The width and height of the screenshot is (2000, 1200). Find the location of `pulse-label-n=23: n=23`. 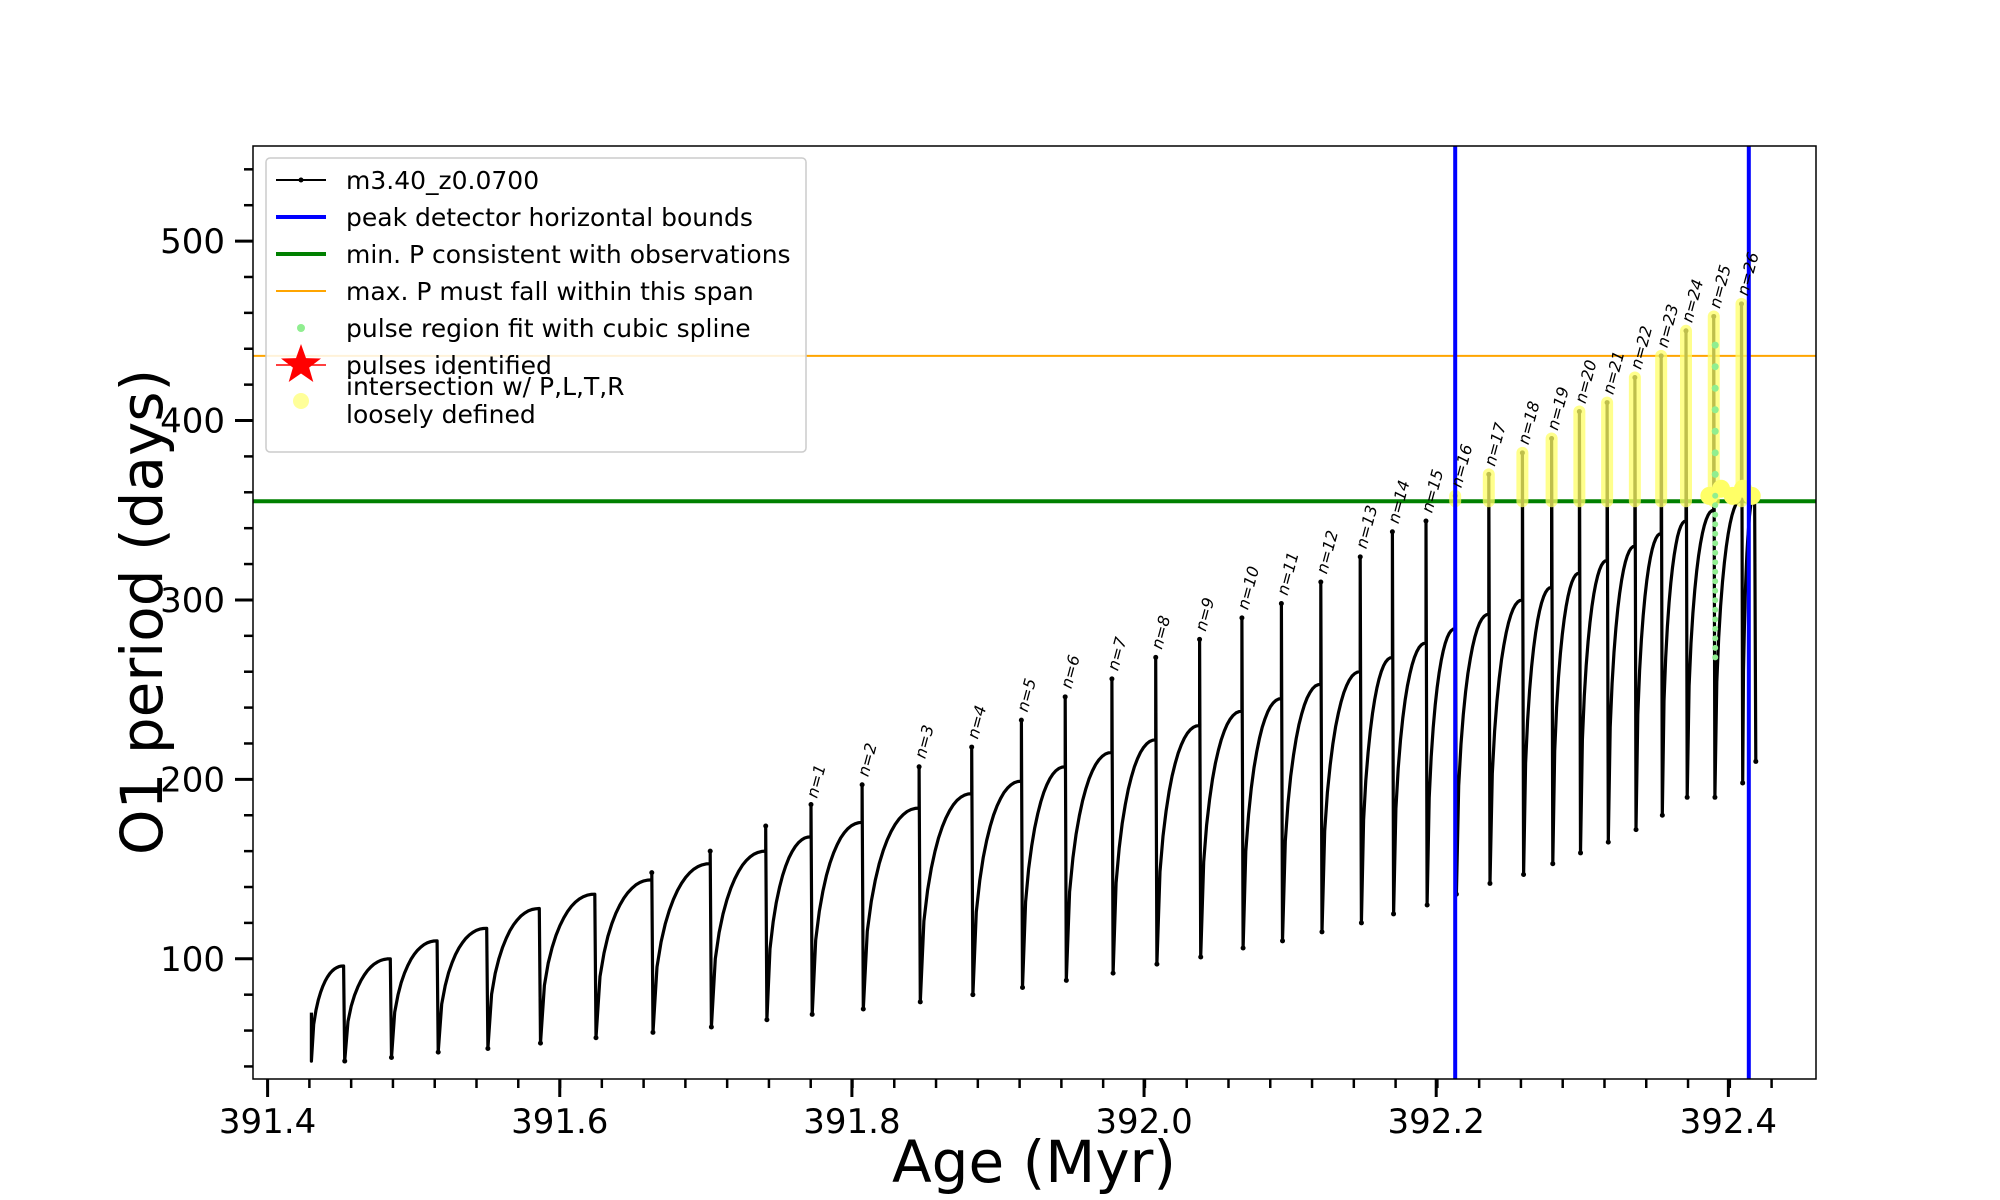

pulse-label-n=23: n=23 is located at coordinates (1668, 325).